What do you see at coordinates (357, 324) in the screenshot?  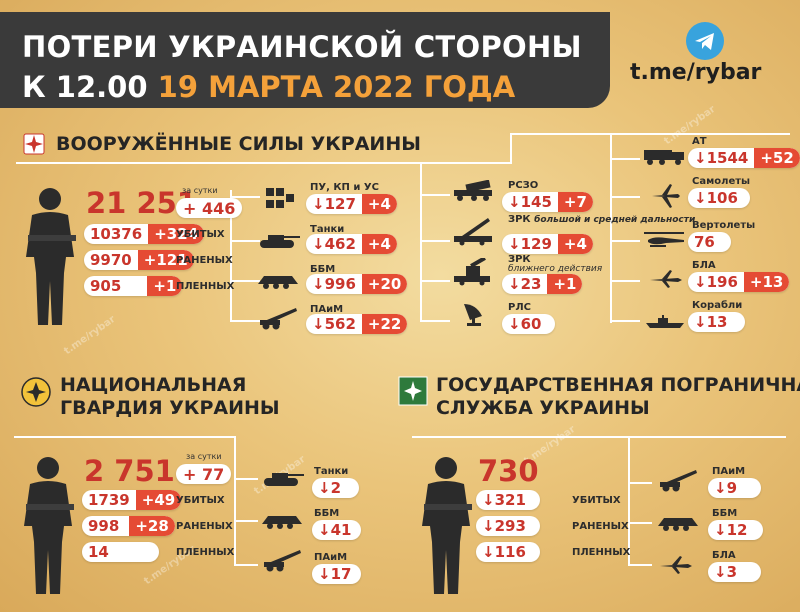 I see `vsu-col1-pill: ↓562 +22` at bounding box center [357, 324].